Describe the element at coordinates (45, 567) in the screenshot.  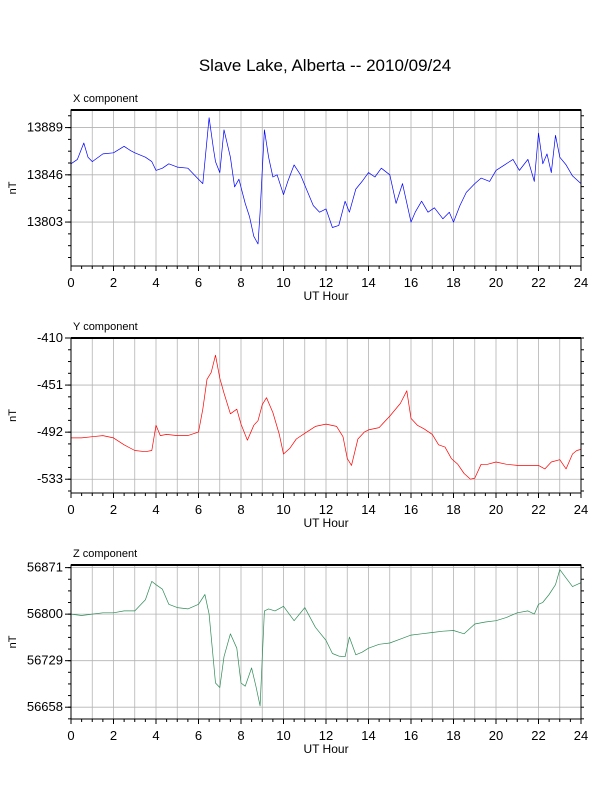
I see `y-tick-label: 56871` at that location.